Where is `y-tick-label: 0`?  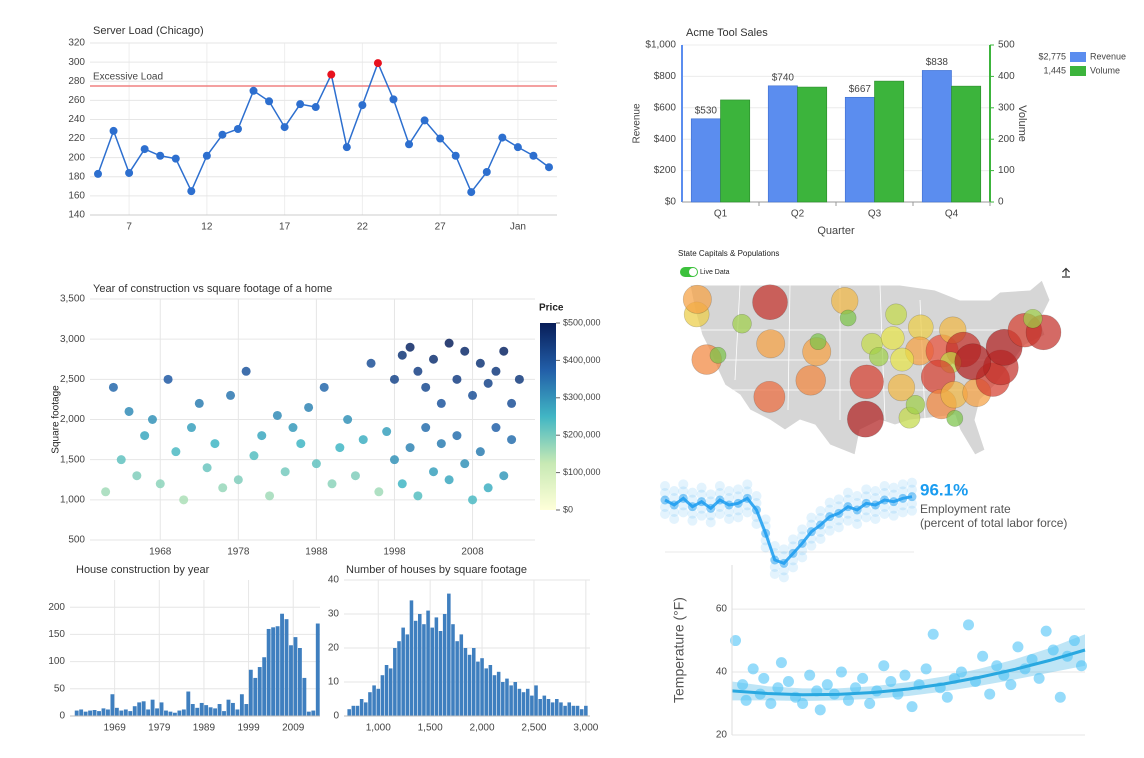 y-tick-label: 0 is located at coordinates (336, 716).